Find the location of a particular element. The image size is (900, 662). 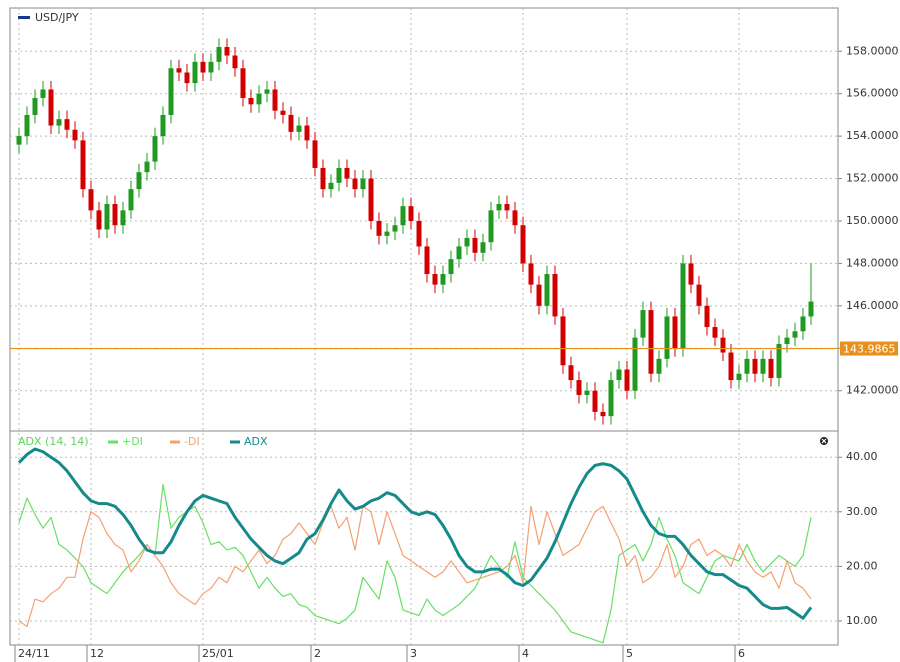

x-tick-label: 4 is located at coordinates (525, 653).